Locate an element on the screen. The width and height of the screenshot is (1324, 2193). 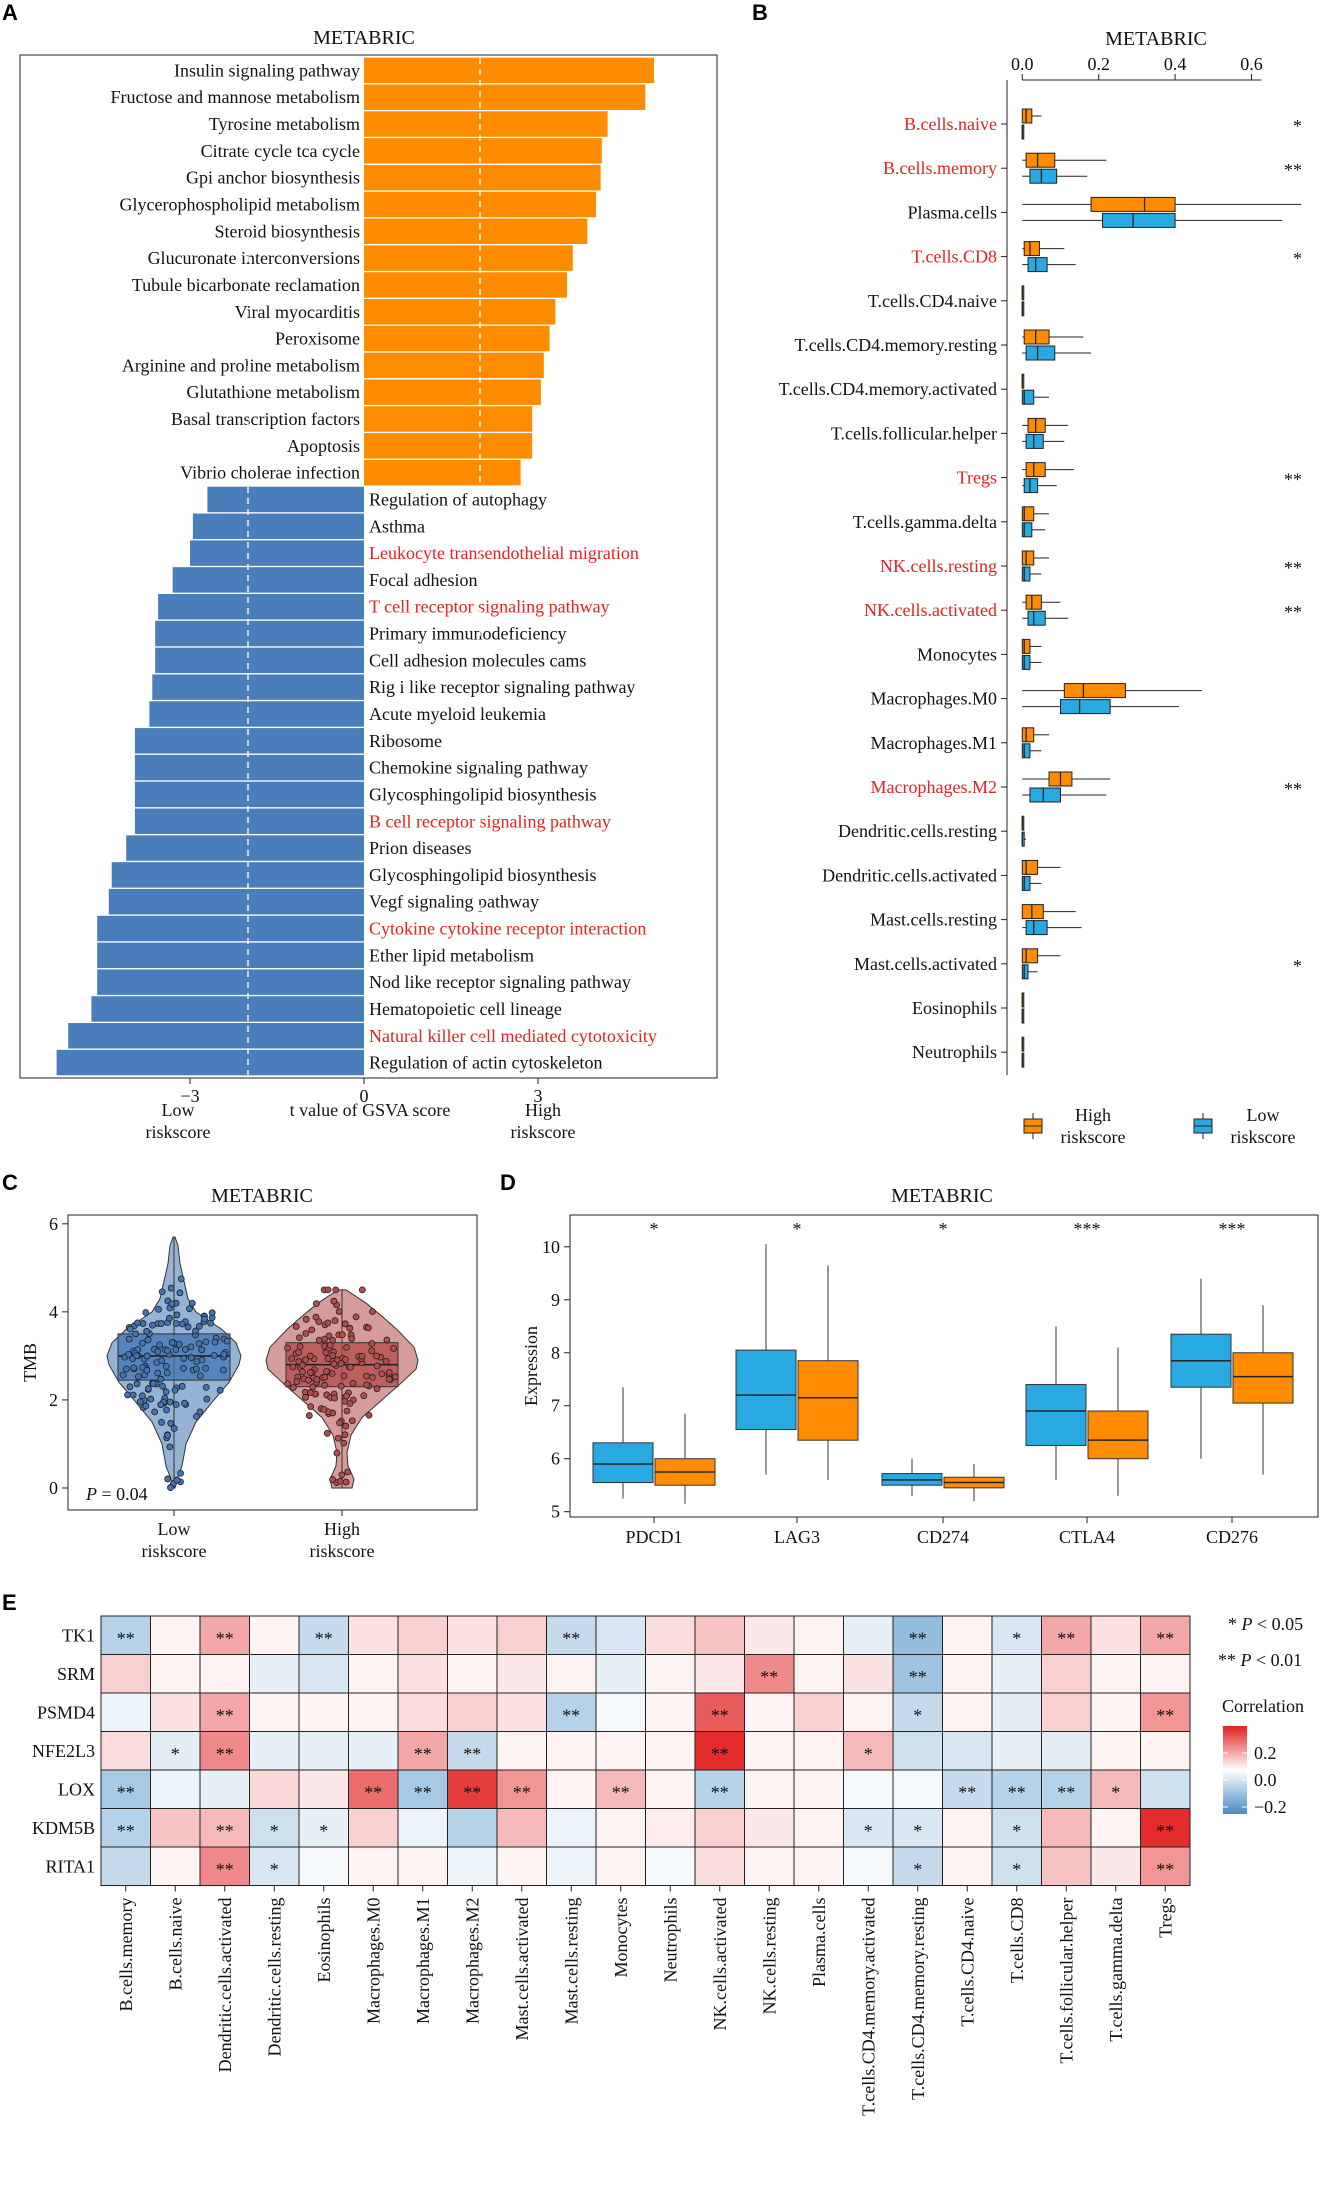
bar-vibrio-cholerae-infection is located at coordinates (442, 472).